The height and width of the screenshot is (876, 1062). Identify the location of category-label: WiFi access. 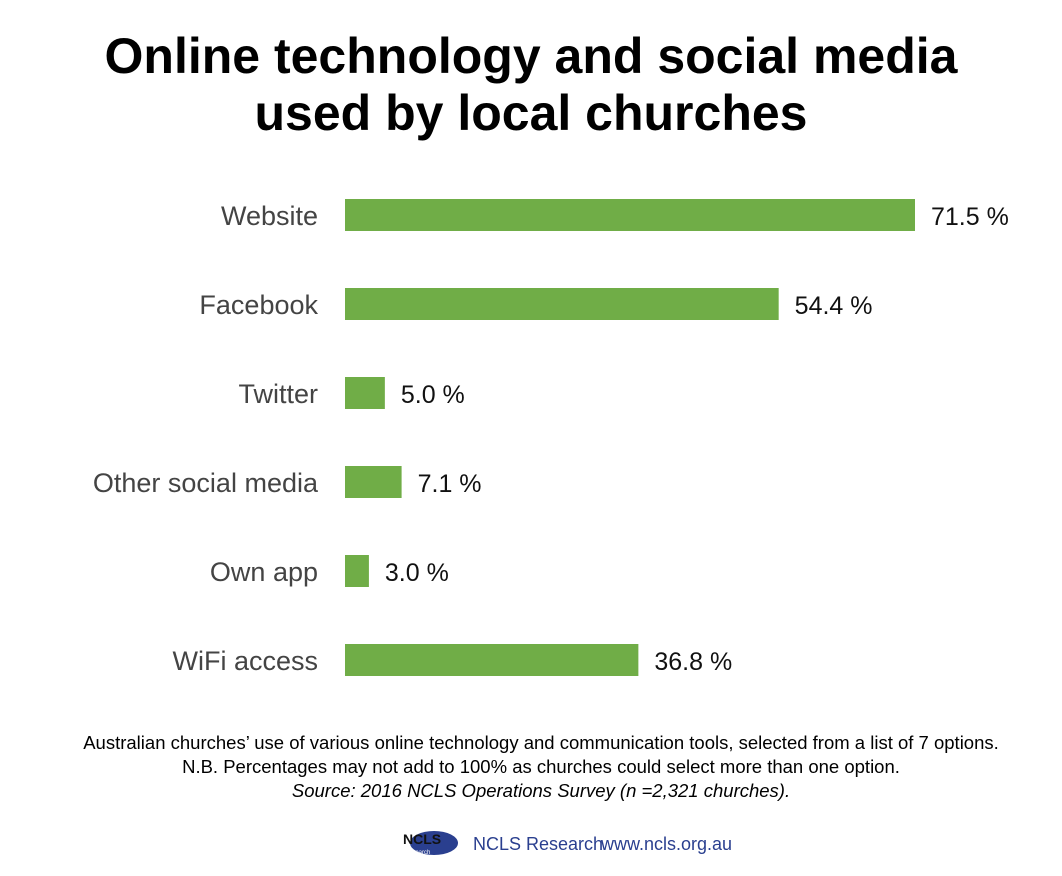
(245, 661).